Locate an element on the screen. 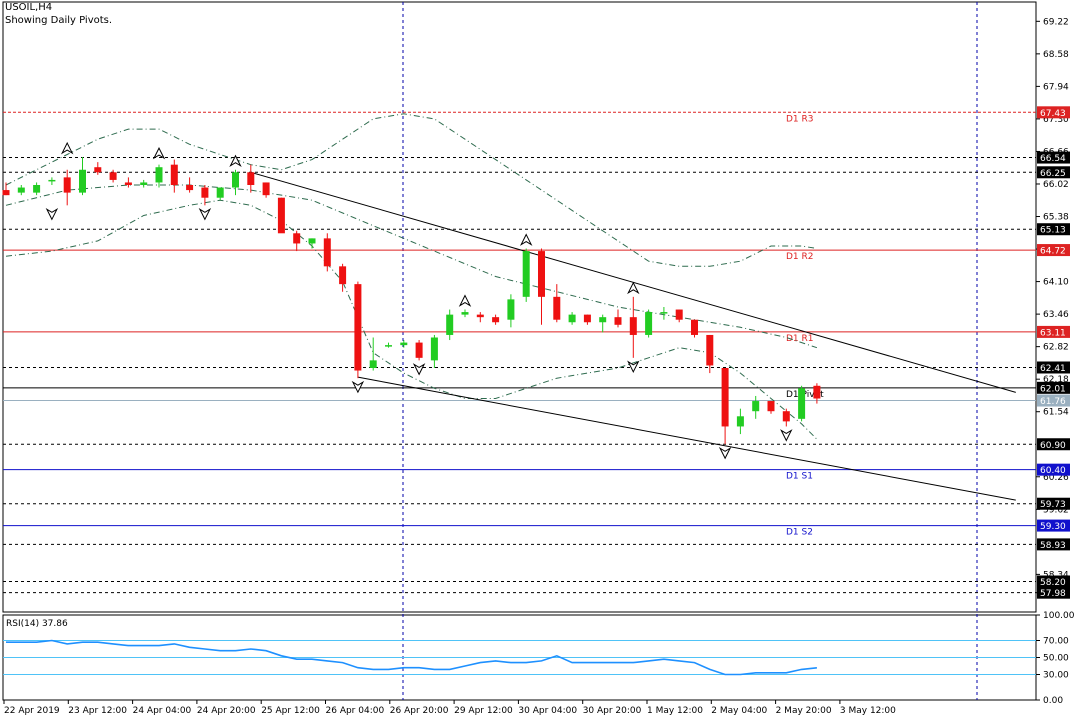 This screenshot has height=720, width=1080. price-tick-label: 61.54 is located at coordinates (1056, 413).